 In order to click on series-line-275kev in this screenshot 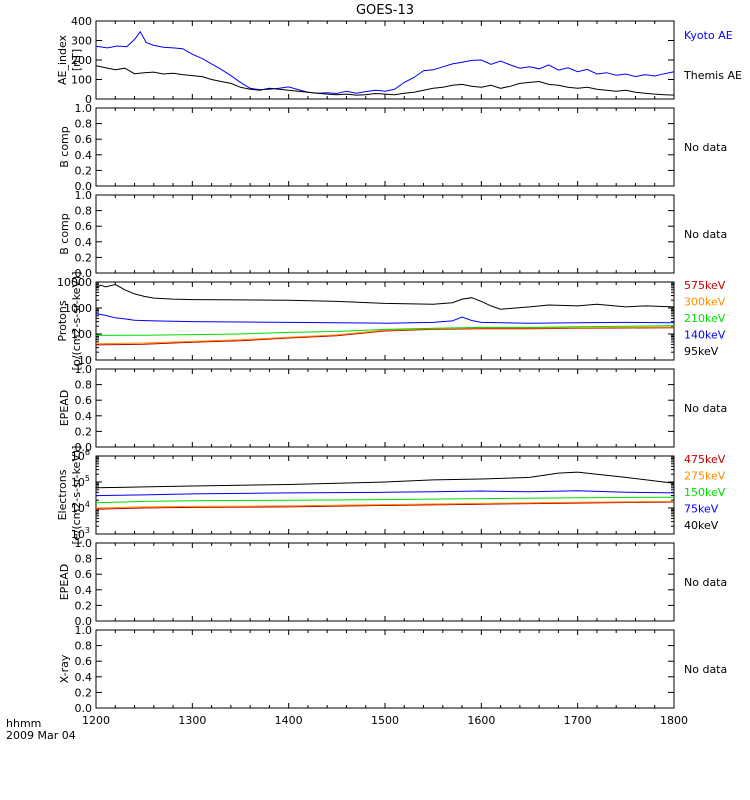, I will do `click(385, 504)`.